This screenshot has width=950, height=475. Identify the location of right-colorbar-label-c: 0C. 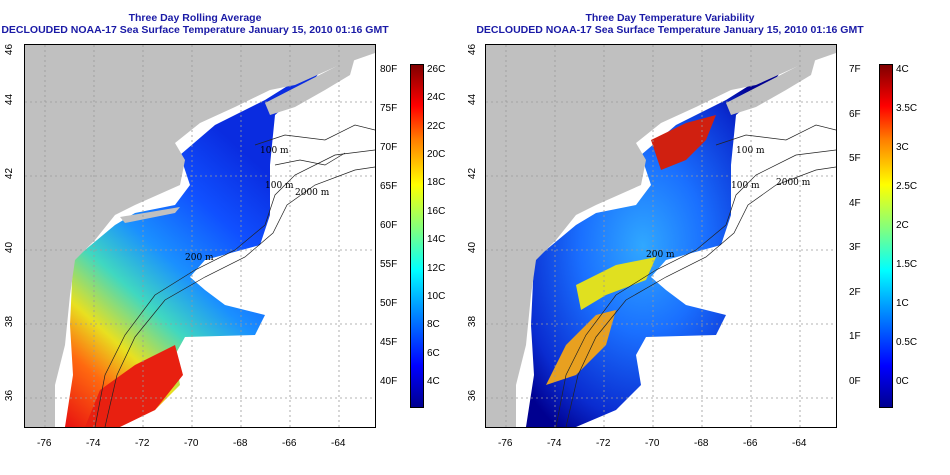
(902, 381).